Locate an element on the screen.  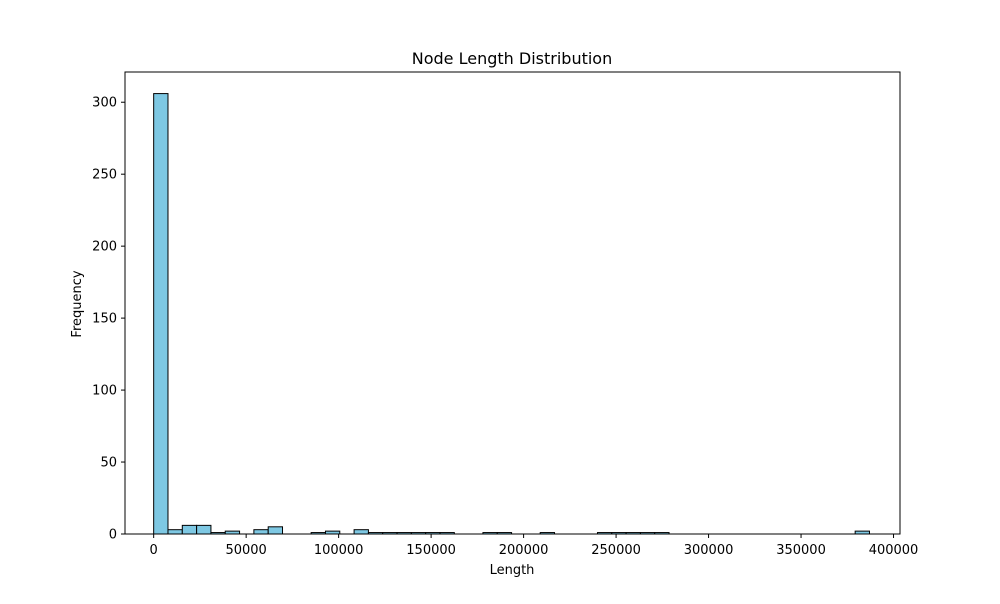
x-tick-label: 150000 is located at coordinates (431, 550).